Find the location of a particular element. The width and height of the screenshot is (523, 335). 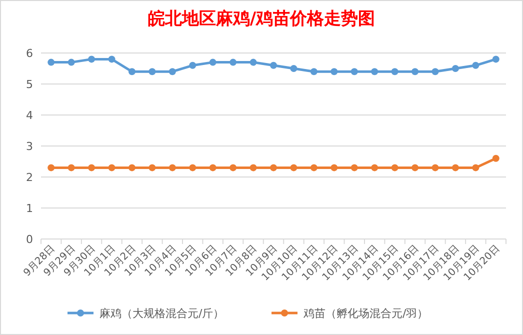

legend-label: 鸡苗（孵化场混合元/羽） is located at coordinates (365, 313).